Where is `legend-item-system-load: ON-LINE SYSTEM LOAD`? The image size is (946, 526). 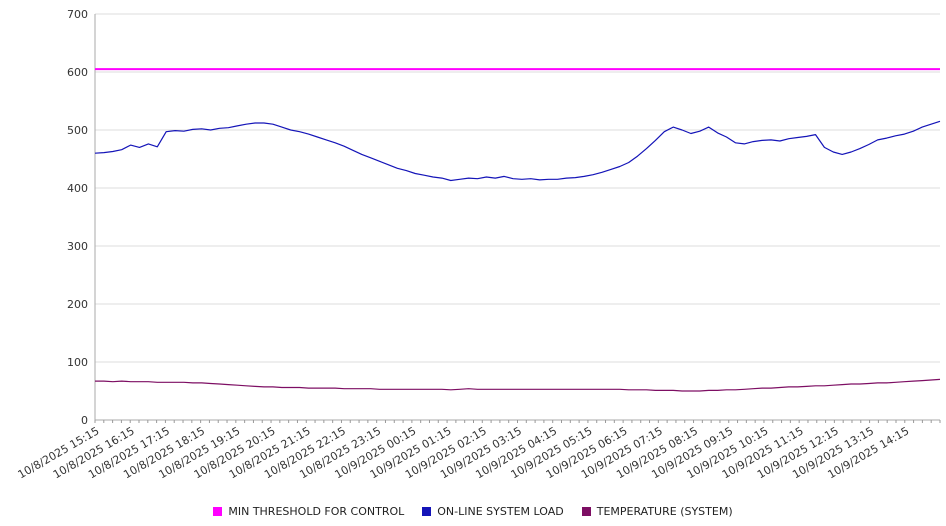
legend-item-system-load: ON-LINE SYSTEM LOAD is located at coordinates (493, 511).